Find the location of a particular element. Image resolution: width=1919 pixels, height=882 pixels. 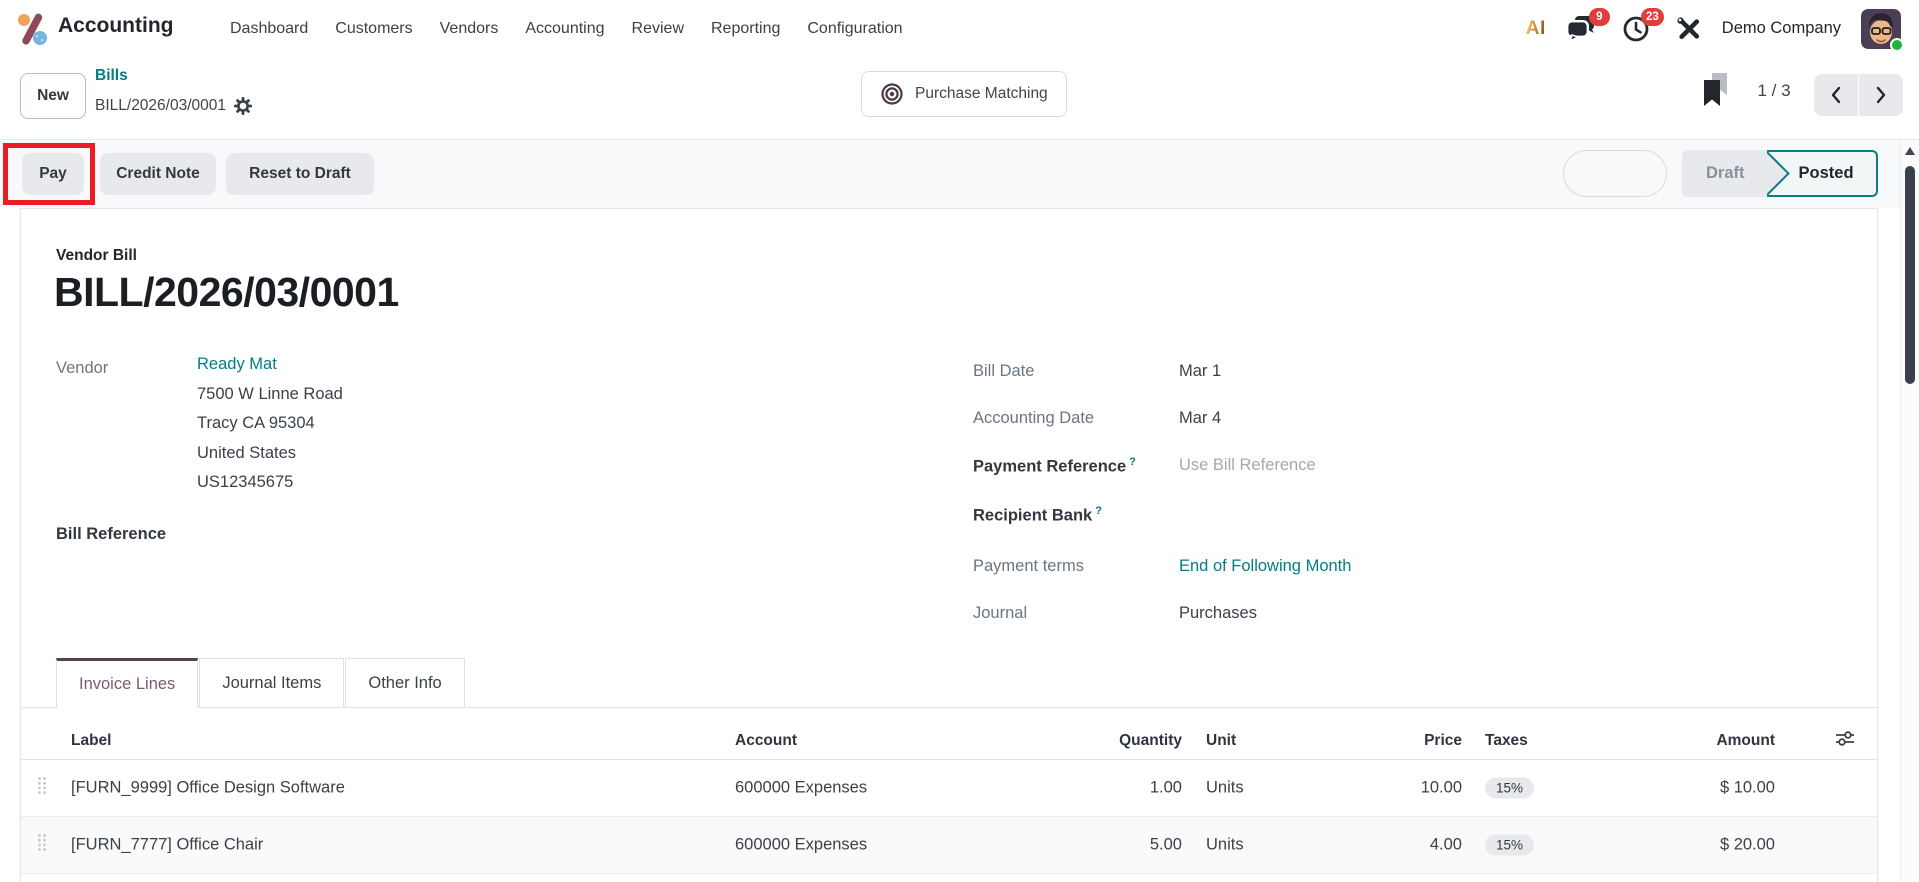

settings-gear-icon is located at coordinates (243, 106).